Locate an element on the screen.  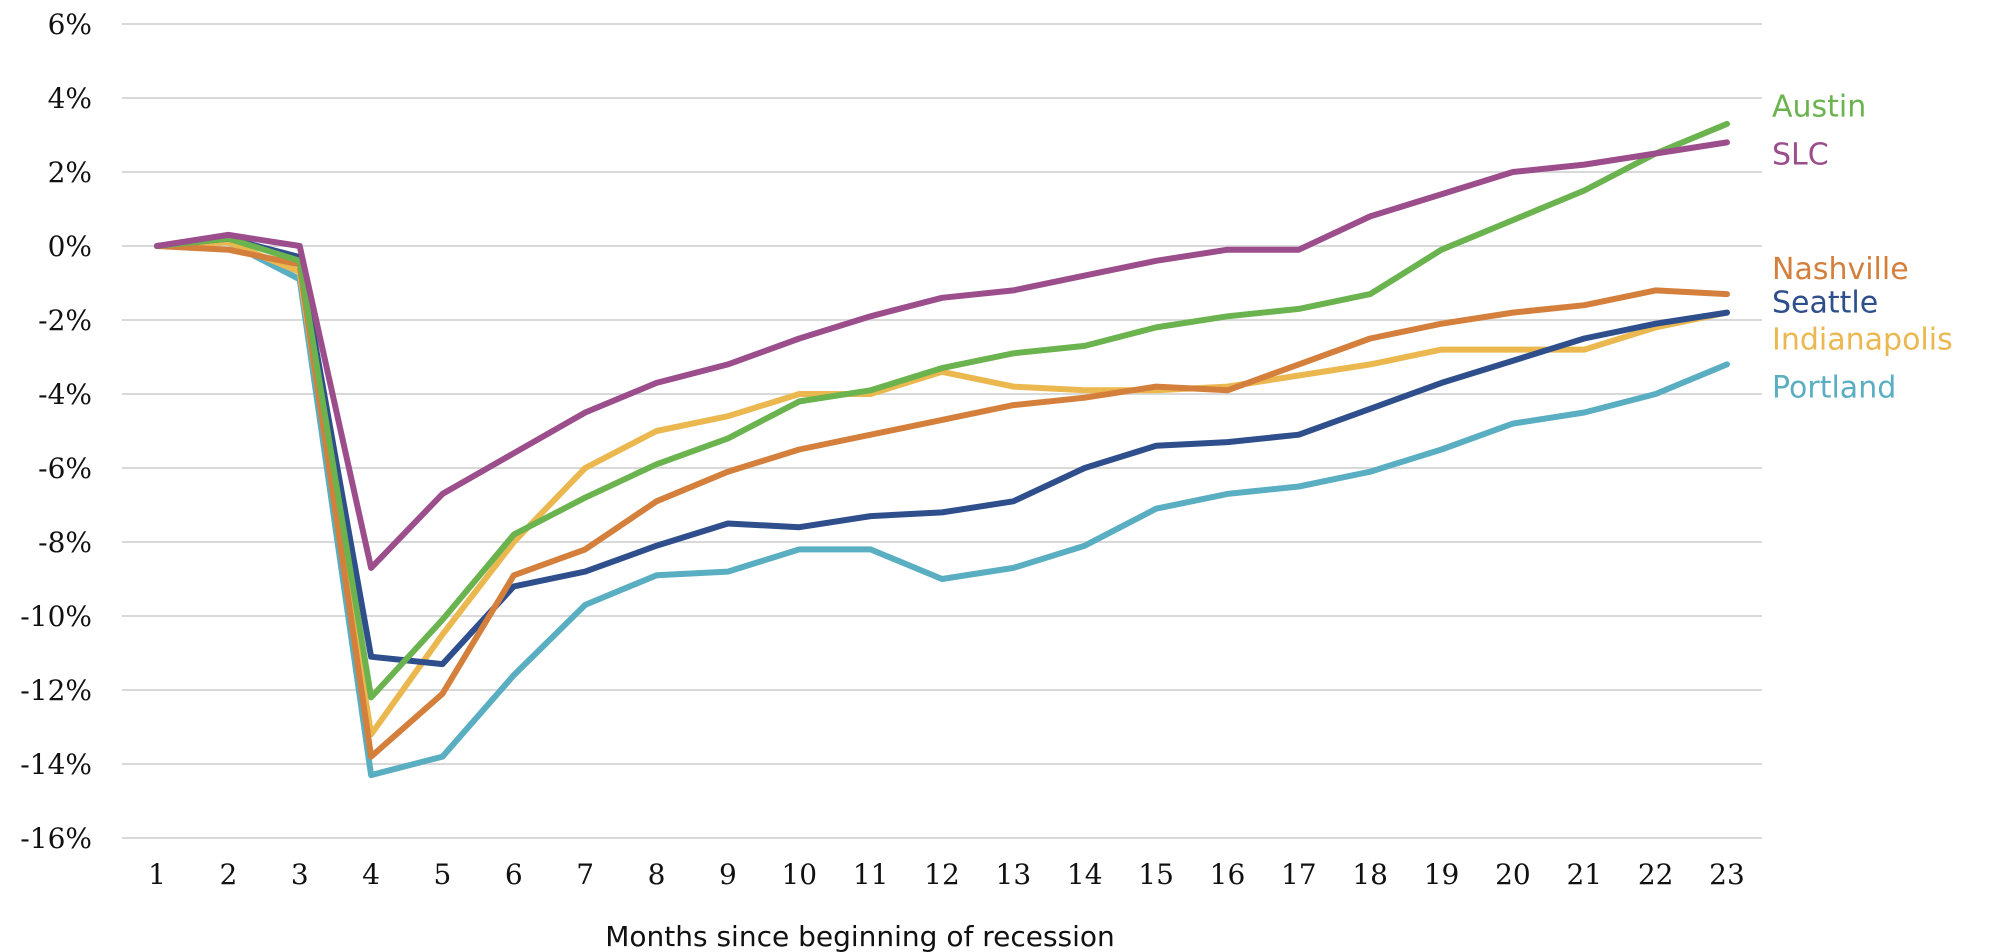
series-label-austin: Austin is located at coordinates (1819, 106).